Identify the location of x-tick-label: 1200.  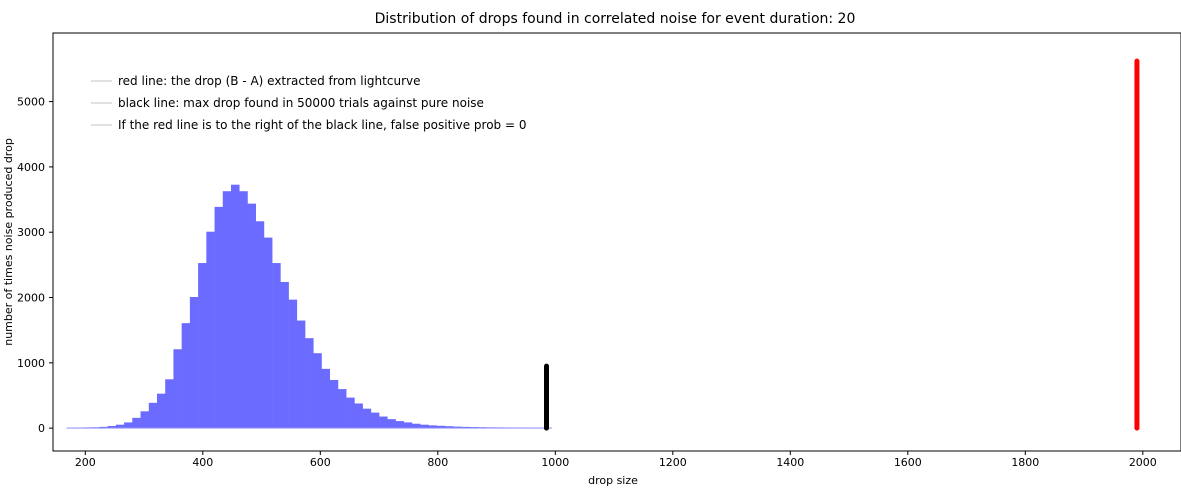
(673, 462).